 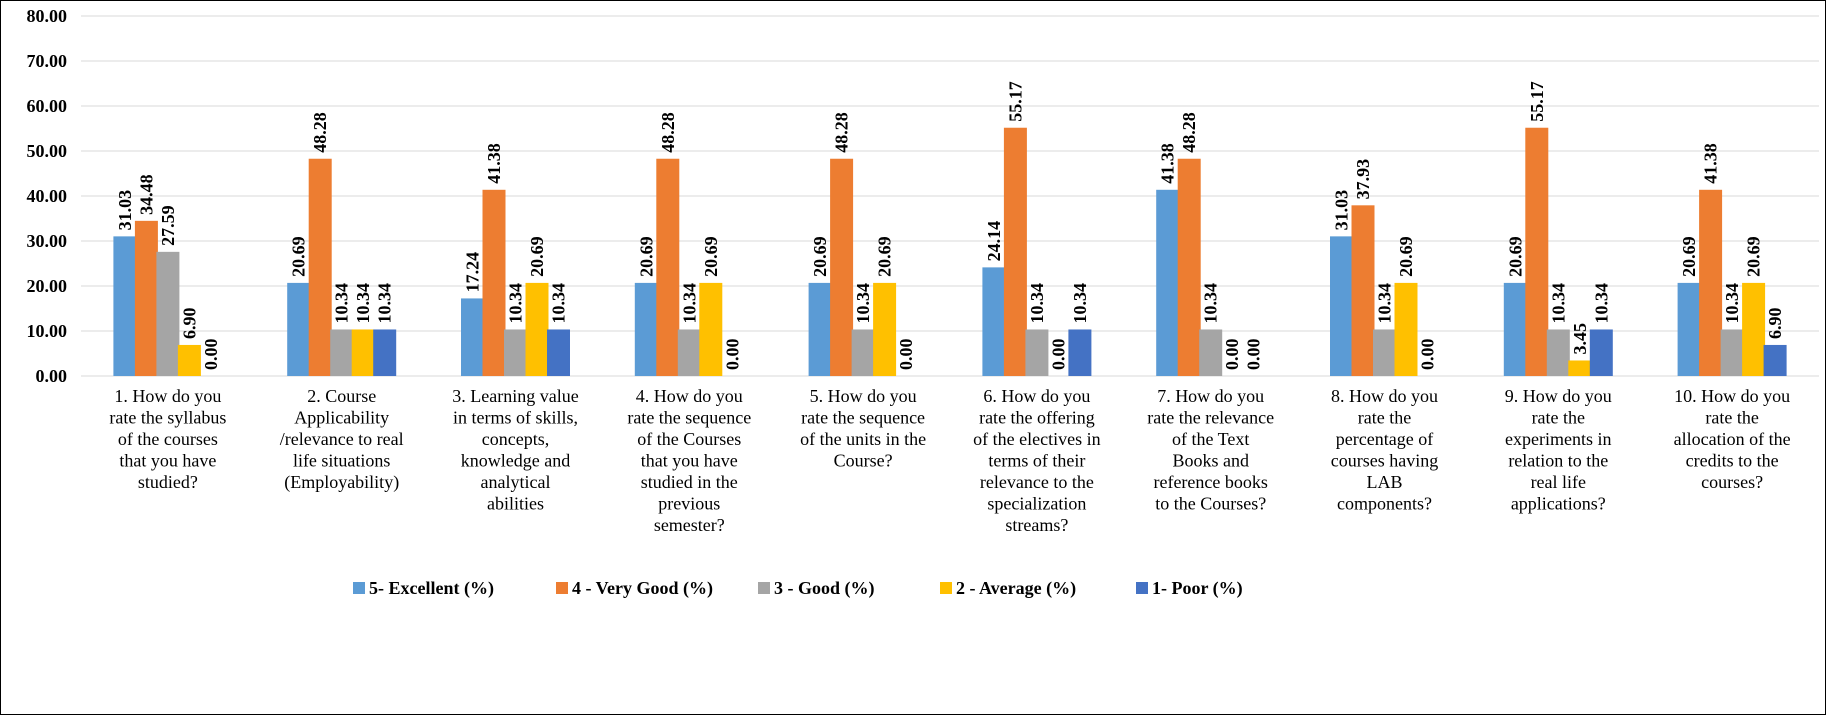 I want to click on category-label-line: 5. How do you, so click(x=863, y=396).